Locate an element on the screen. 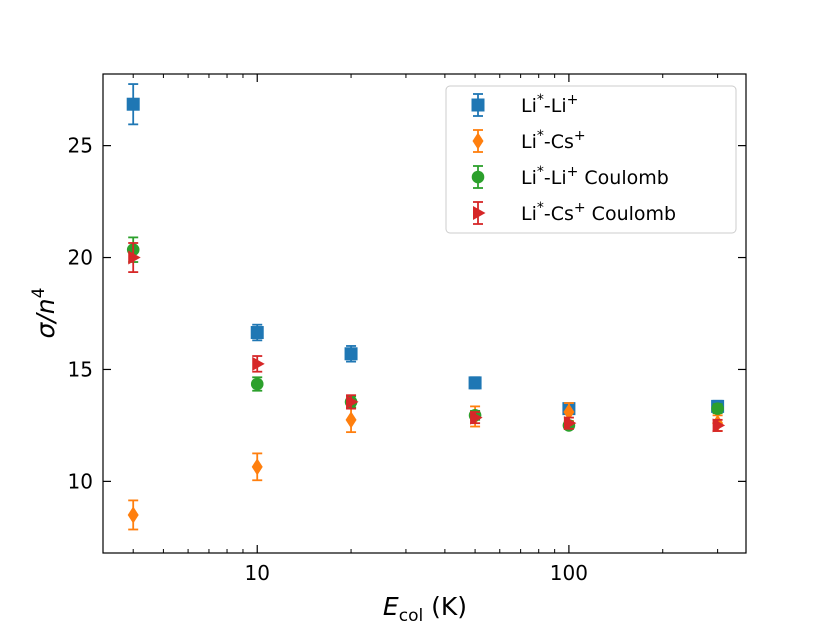  x-axis-unit: (K) is located at coordinates (445, 606).